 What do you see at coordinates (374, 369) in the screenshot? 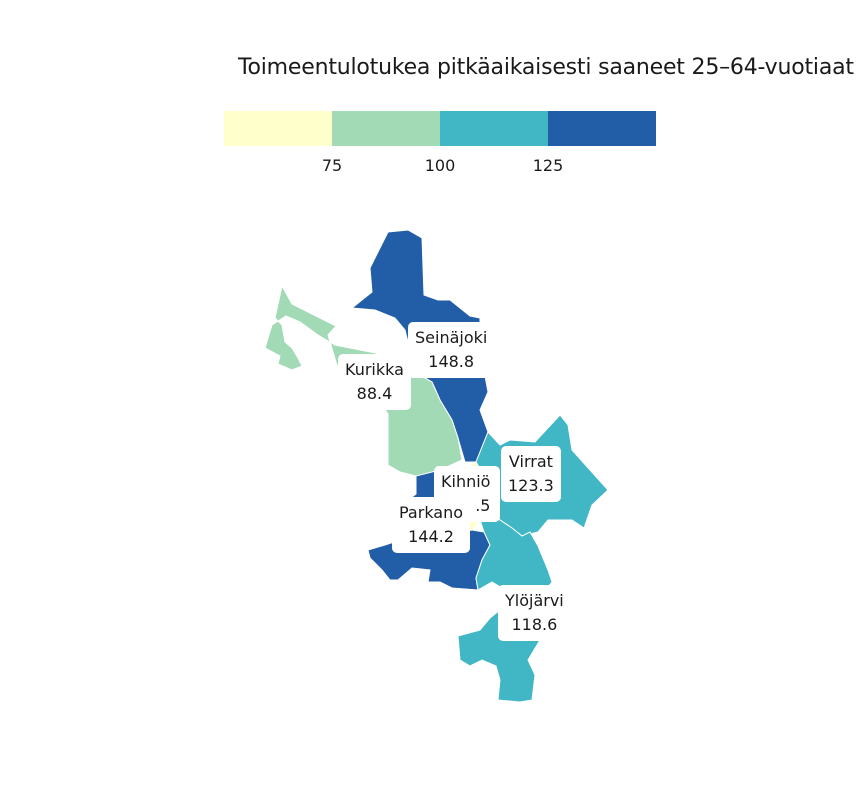
I see `region-name: Kurikka` at bounding box center [374, 369].